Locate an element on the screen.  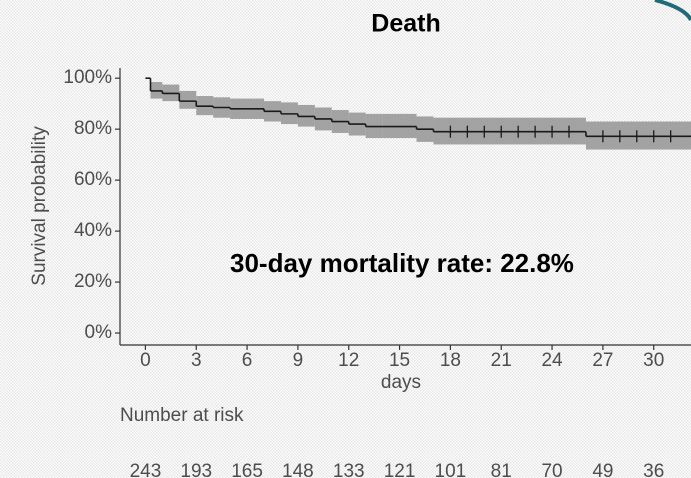
y-tick-label: 100% is located at coordinates (87, 77).